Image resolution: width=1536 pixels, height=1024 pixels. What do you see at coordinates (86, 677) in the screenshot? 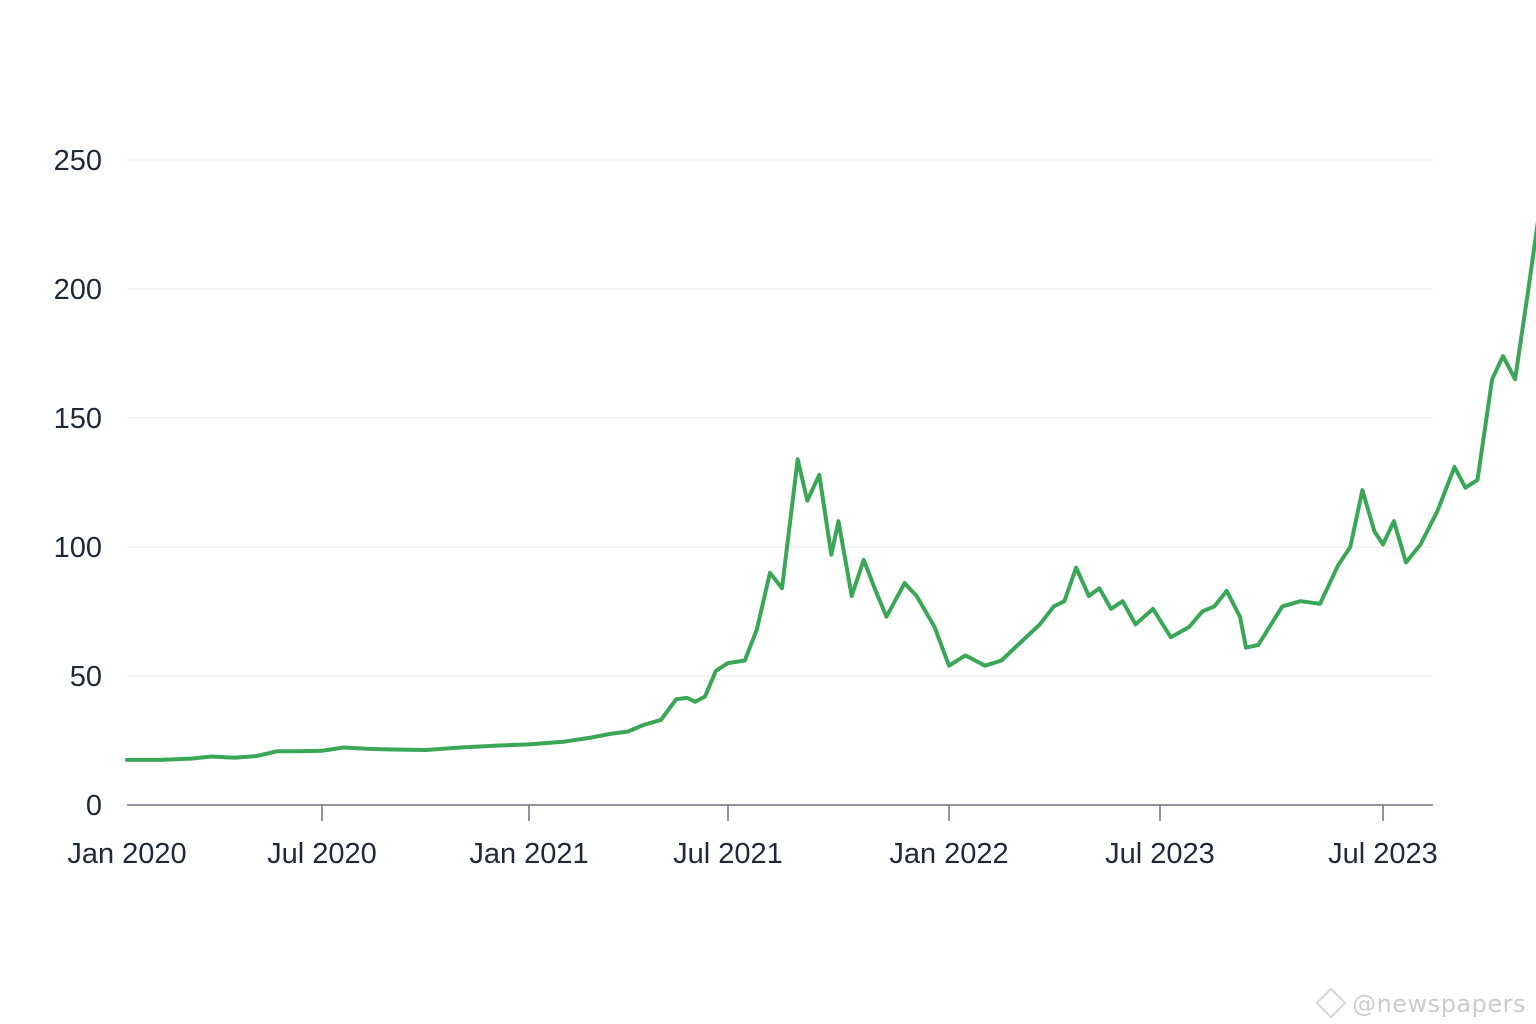
I see `y-tick-label: 50` at bounding box center [86, 677].